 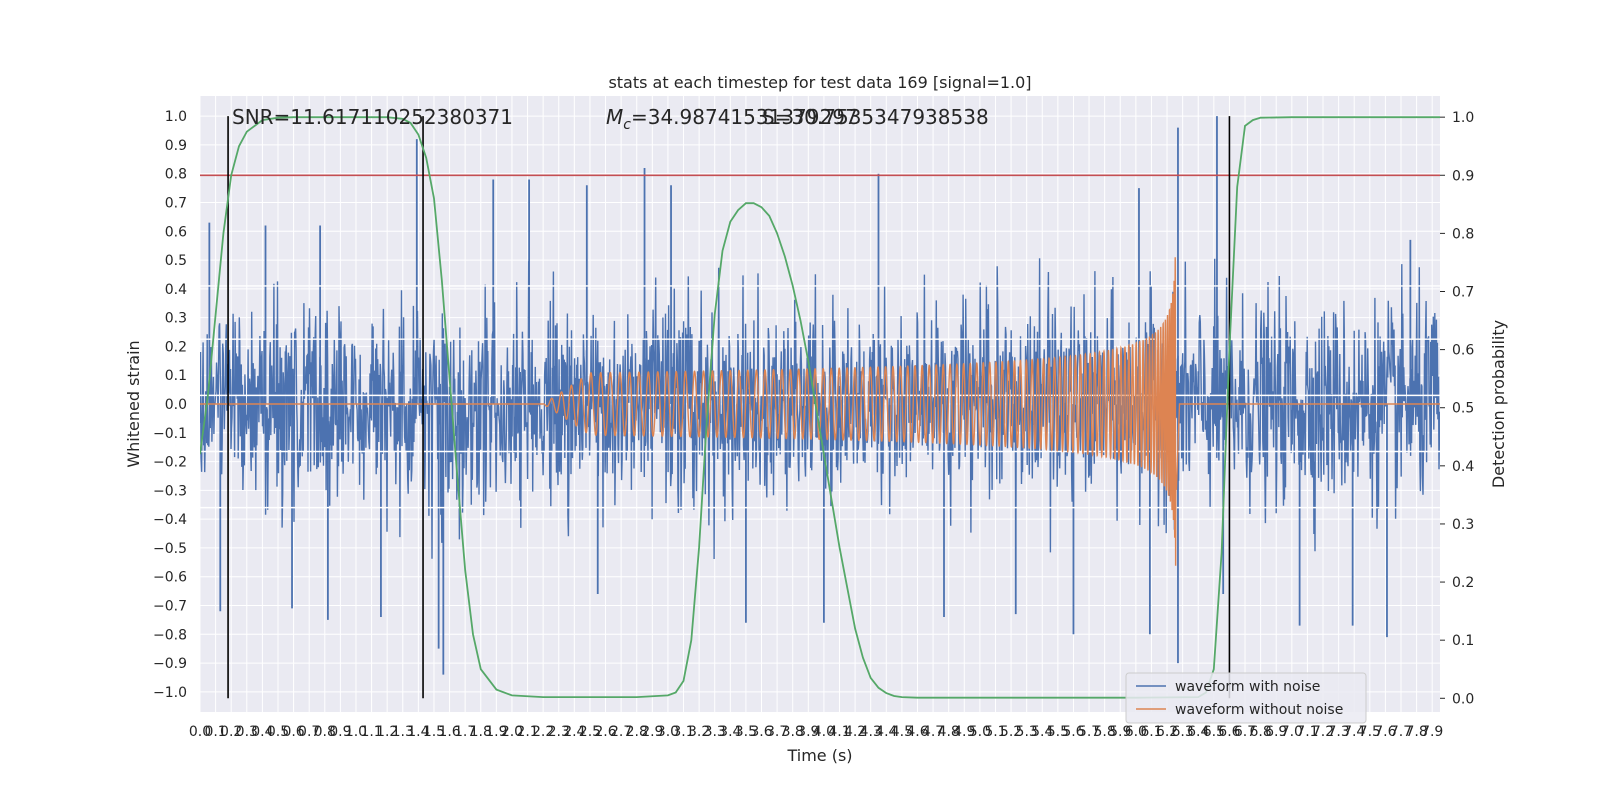 What do you see at coordinates (964, 732) in the screenshot?
I see `x-tick-label: 4.9` at bounding box center [964, 732].